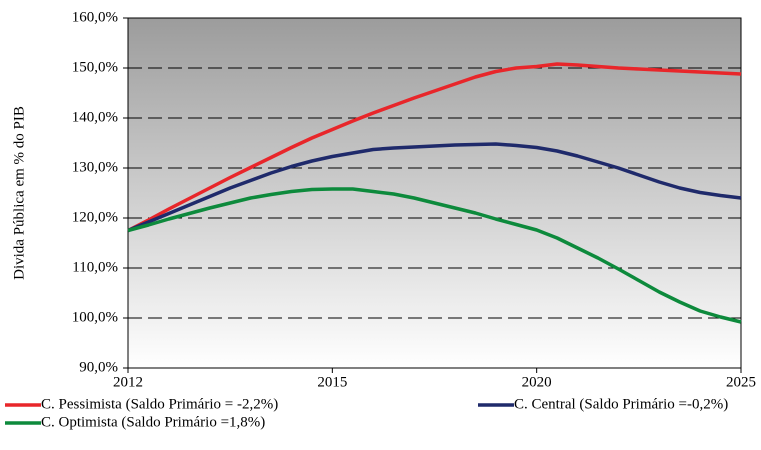 The image size is (761, 450). What do you see at coordinates (159, 404) in the screenshot?
I see `legend-label: C. Pessimista (Saldo Primário = -2,2%)` at bounding box center [159, 404].